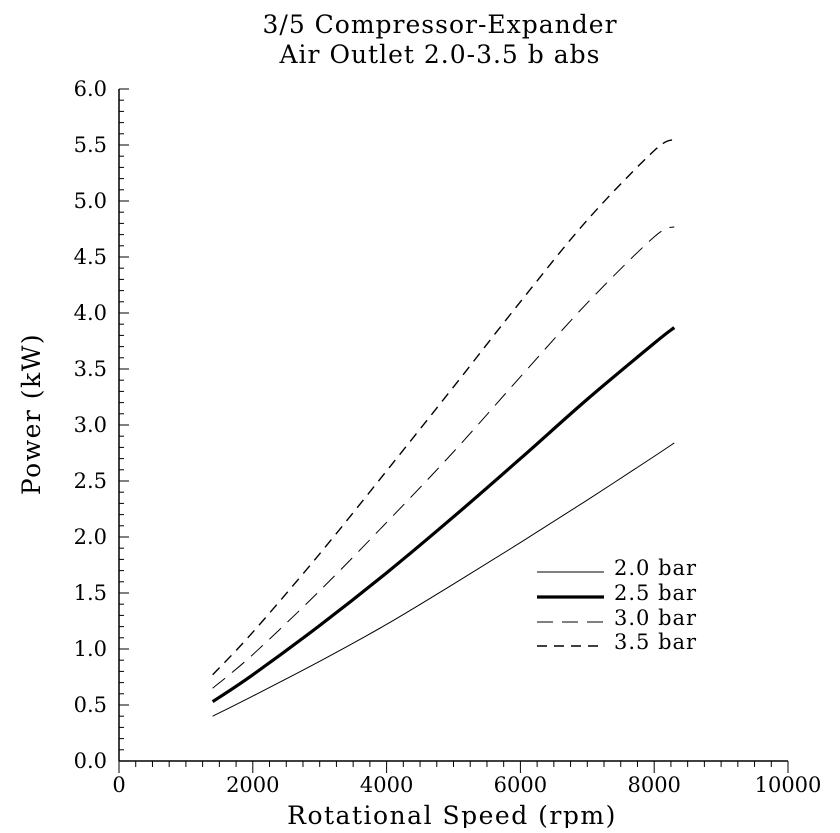 The image size is (840, 833). What do you see at coordinates (520, 785) in the screenshot?
I see `x-tick-label: 6000` at bounding box center [520, 785].